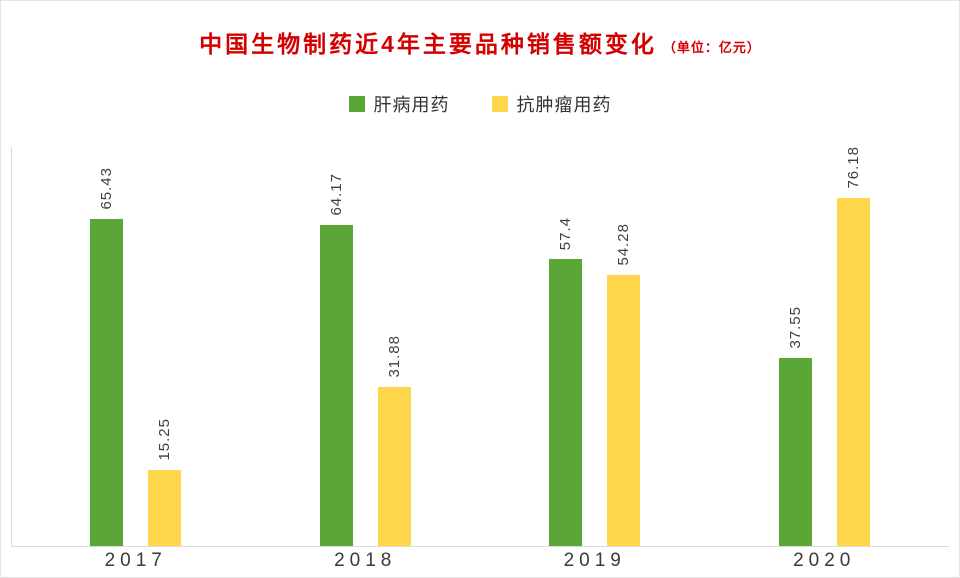 This screenshot has height=578, width=960. Describe the element at coordinates (11, 347) in the screenshot. I see `y-axis-line` at that location.